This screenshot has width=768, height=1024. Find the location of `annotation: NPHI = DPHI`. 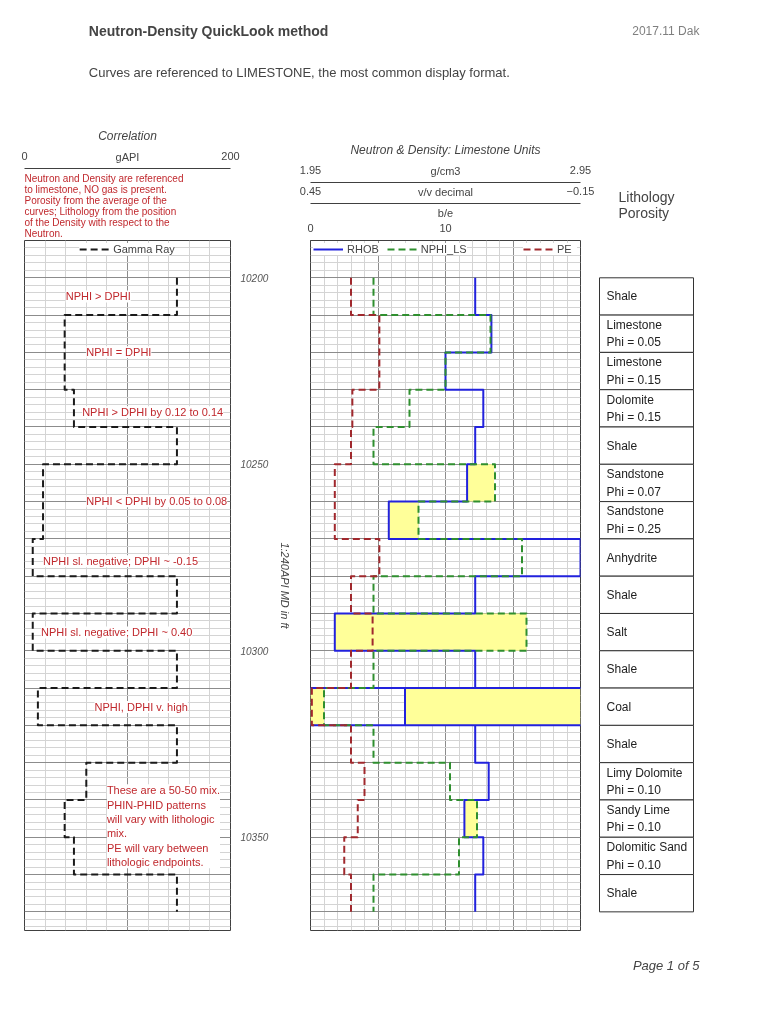

annotation: NPHI = DPHI is located at coordinates (119, 352).